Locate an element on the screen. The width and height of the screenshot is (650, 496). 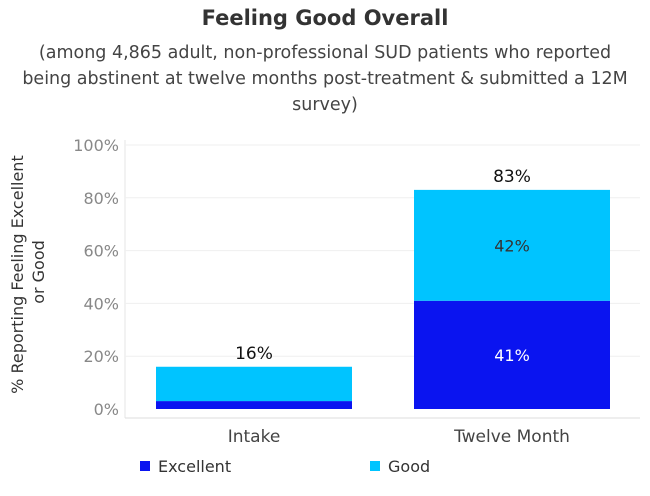
y-tick-label: 20% is located at coordinates (101, 356).